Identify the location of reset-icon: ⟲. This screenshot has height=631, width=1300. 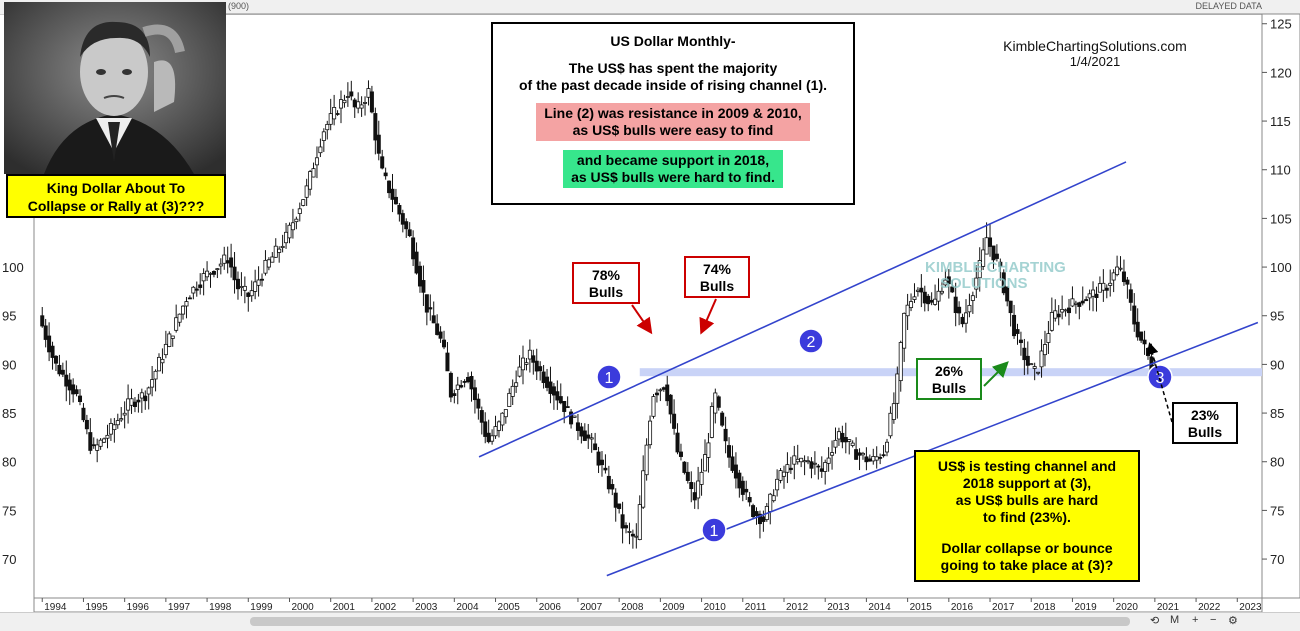
(1155, 621).